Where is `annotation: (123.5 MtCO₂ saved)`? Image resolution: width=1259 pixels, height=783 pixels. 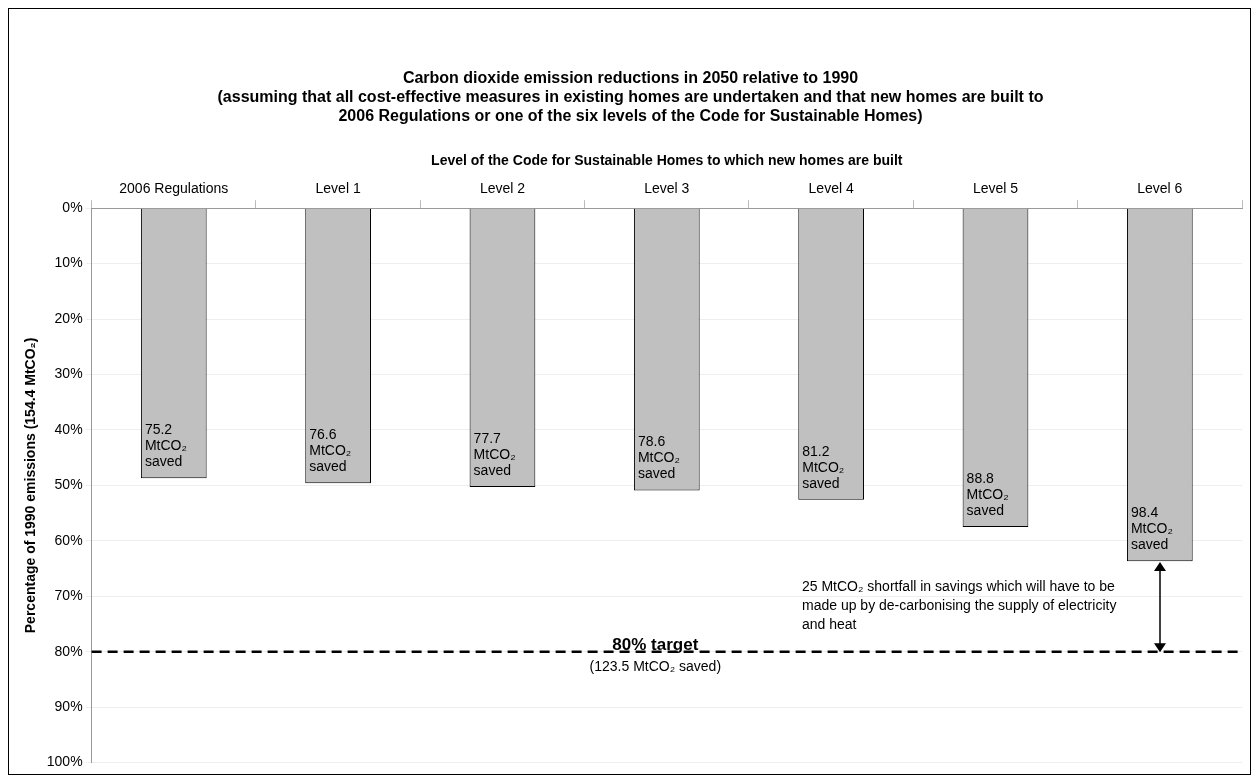 annotation: (123.5 MtCO₂ saved) is located at coordinates (655, 665).